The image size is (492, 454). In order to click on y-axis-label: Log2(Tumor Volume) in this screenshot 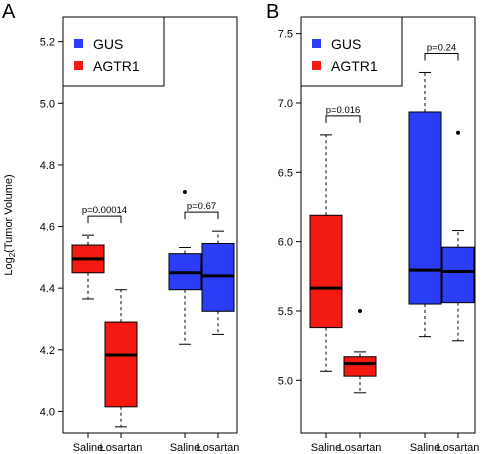, I will do `click(10, 224)`.